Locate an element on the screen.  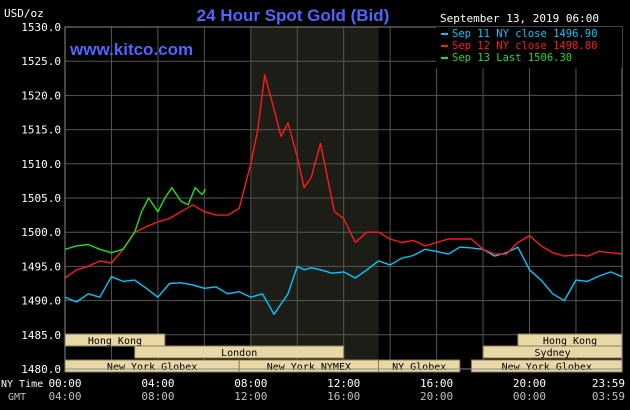
legend-entry: Sep 11 NY close 1496.90 is located at coordinates (524, 34).